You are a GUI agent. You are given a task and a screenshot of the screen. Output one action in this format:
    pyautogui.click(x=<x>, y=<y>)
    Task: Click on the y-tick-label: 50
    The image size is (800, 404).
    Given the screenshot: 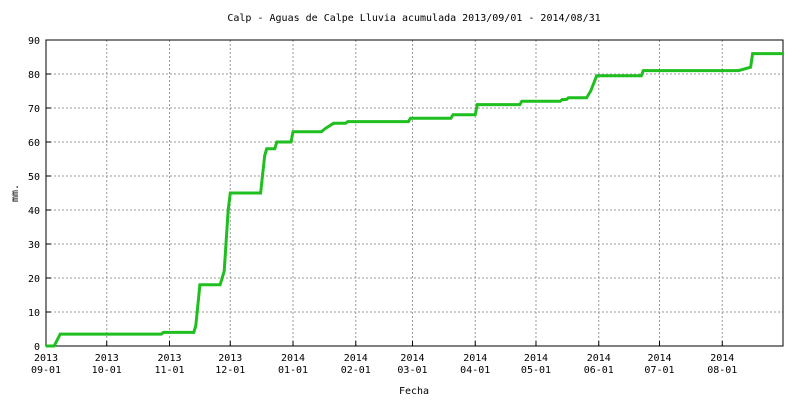 What is the action you would take?
    pyautogui.click(x=34, y=177)
    